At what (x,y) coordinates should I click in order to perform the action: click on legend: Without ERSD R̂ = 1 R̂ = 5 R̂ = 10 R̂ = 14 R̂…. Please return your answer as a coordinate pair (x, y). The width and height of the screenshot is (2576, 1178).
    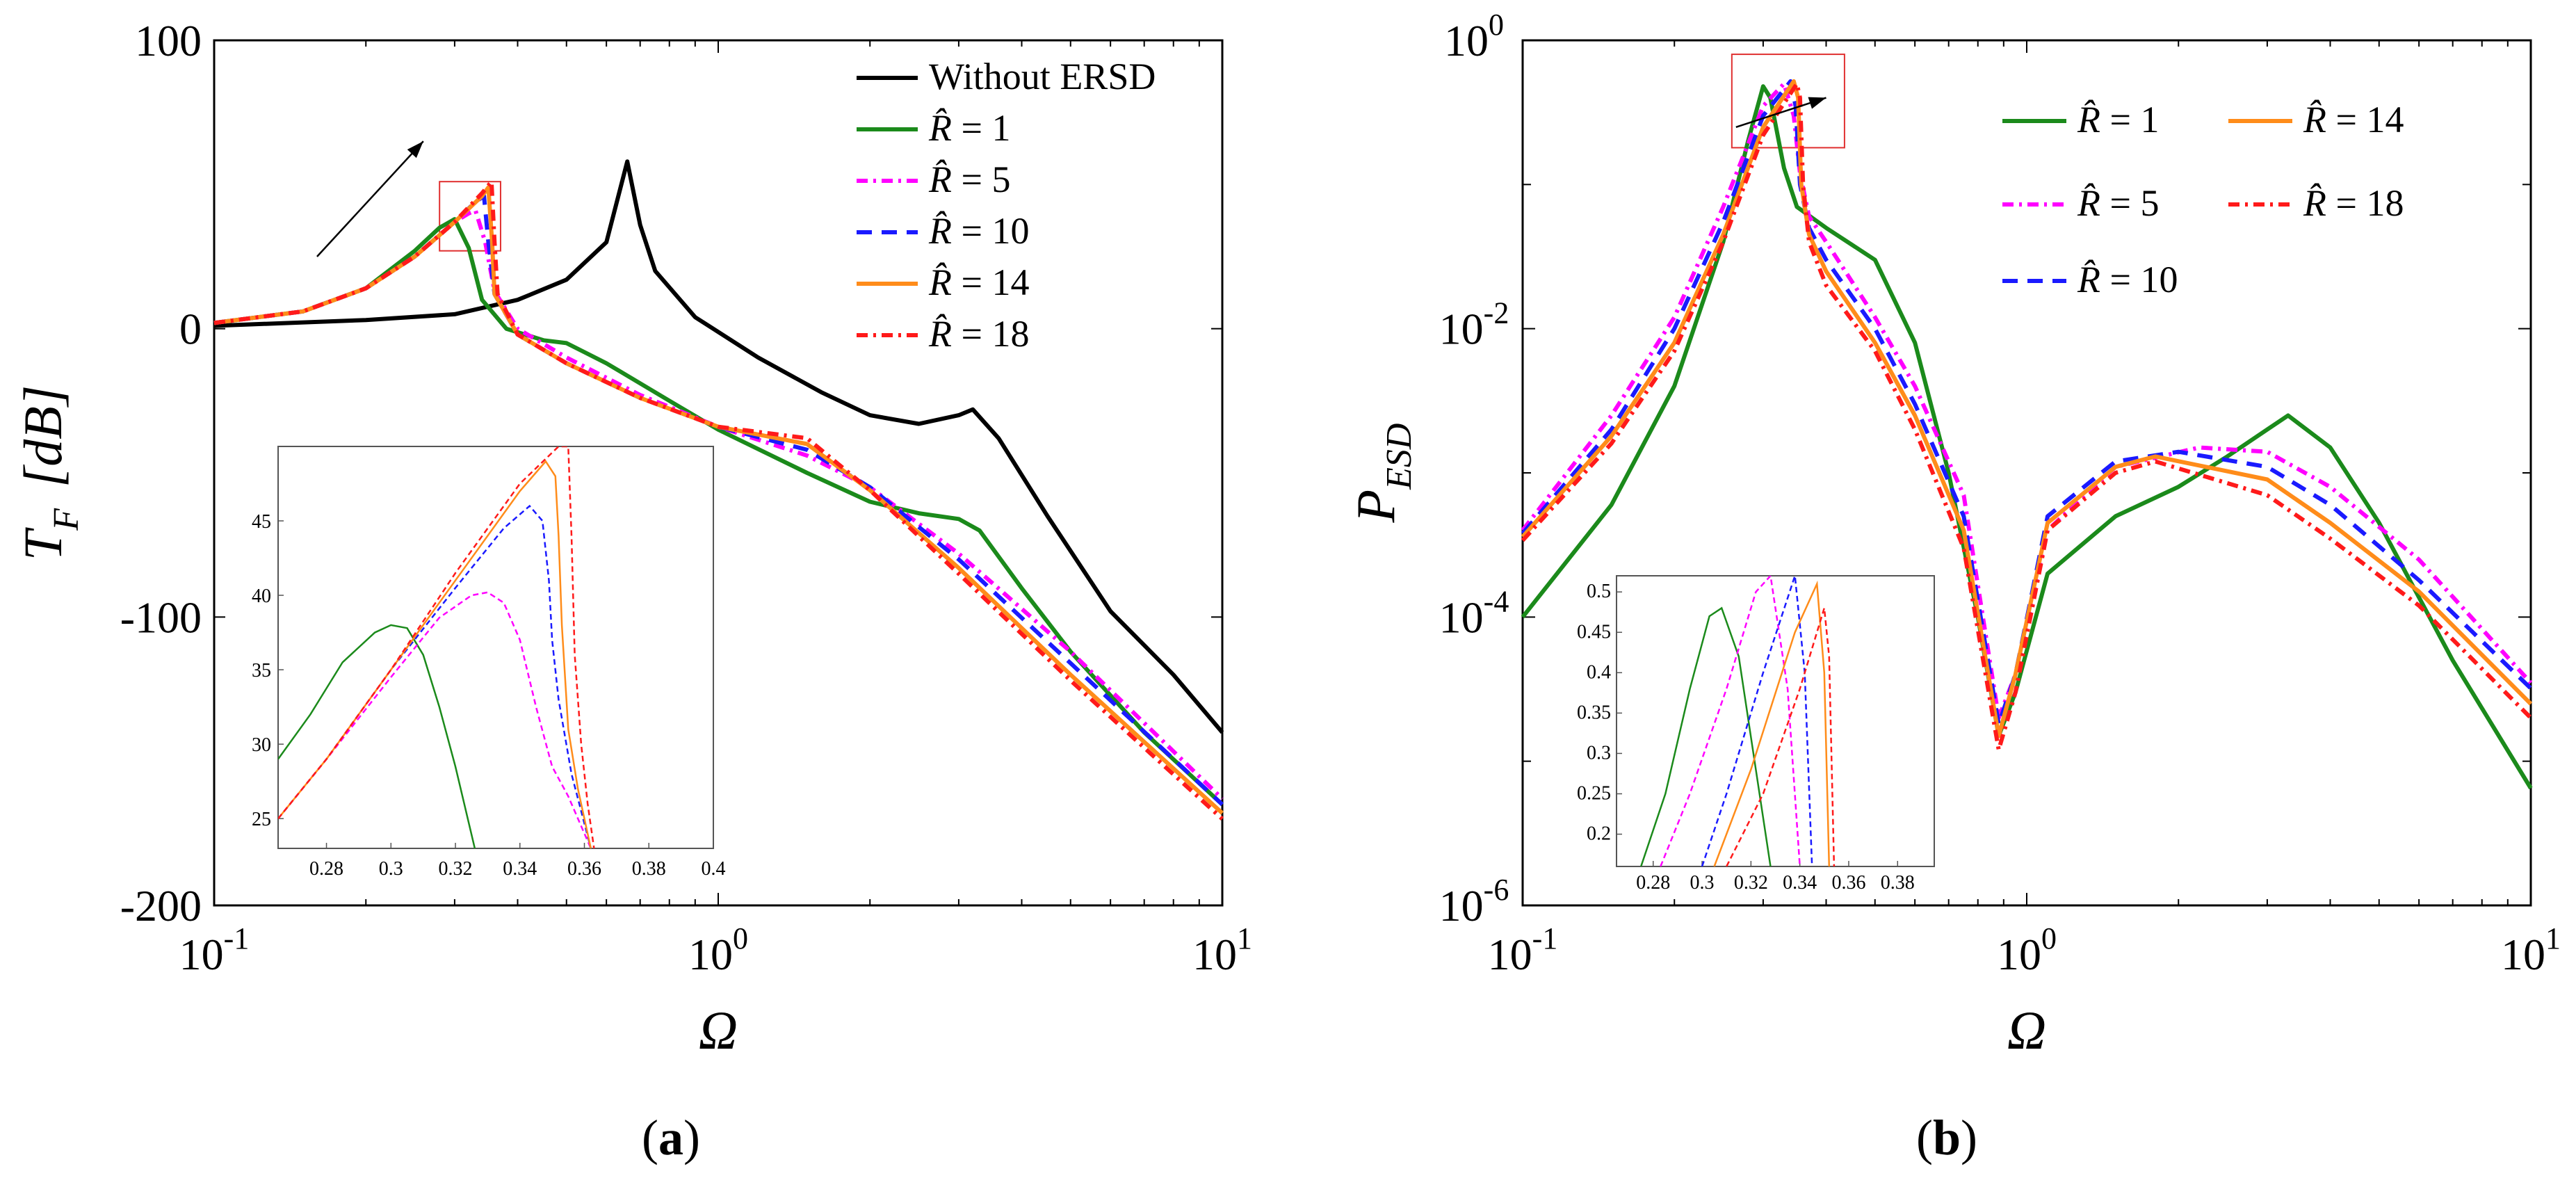
    Looking at the image, I should click on (1006, 205).